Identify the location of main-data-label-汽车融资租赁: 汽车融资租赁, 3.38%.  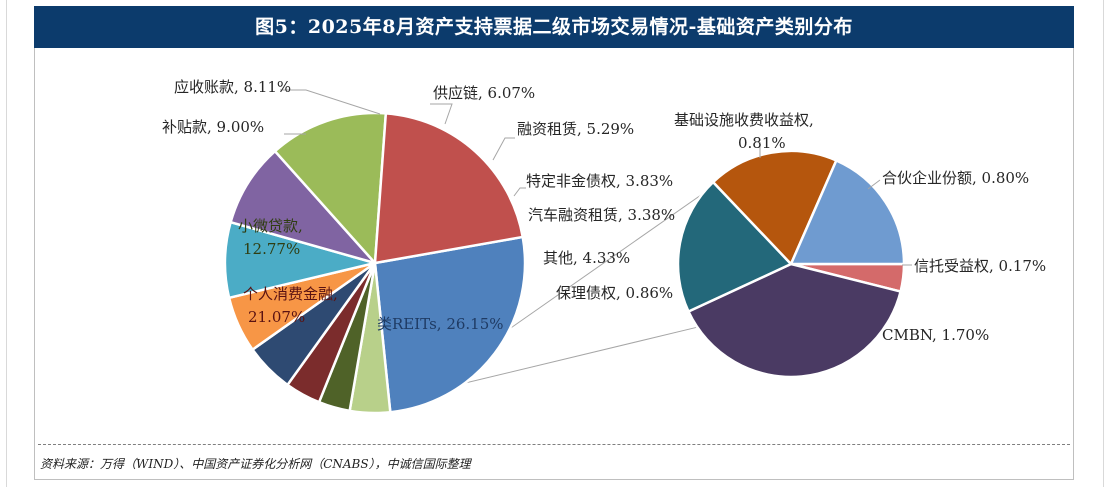
(601, 215).